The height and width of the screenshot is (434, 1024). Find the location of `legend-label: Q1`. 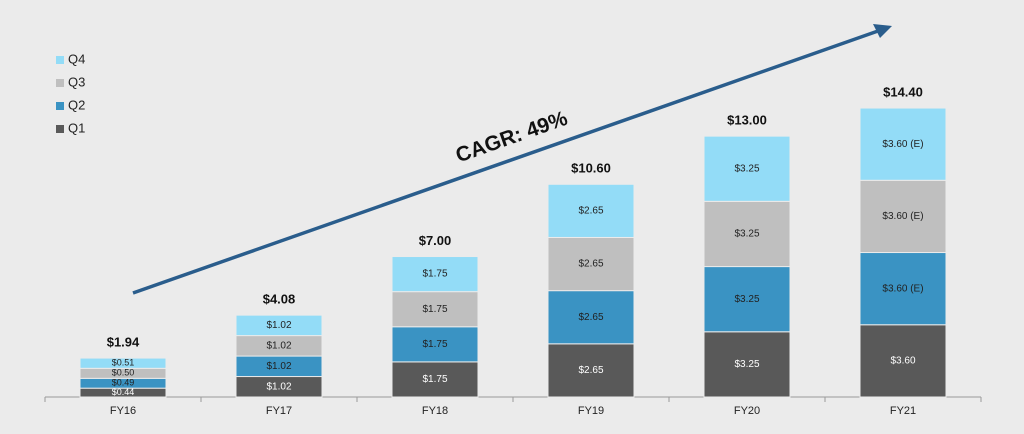

legend-label: Q1 is located at coordinates (76, 127).